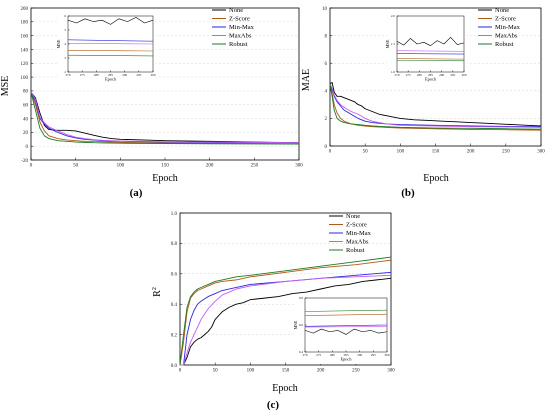 The image size is (550, 413). I want to click on panel-label-c: (c), so click(273, 405).